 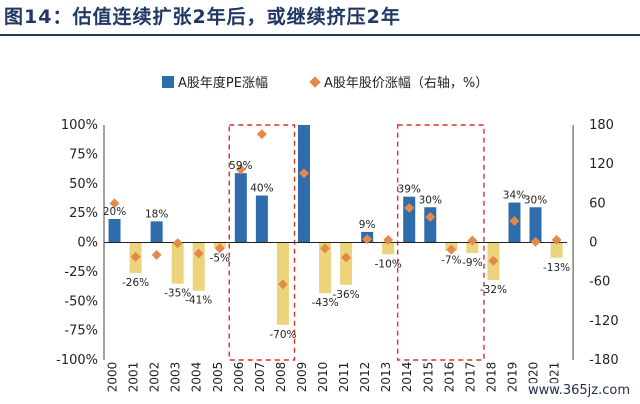 I want to click on bar-value-label-2007: 40%, so click(x=261, y=189).